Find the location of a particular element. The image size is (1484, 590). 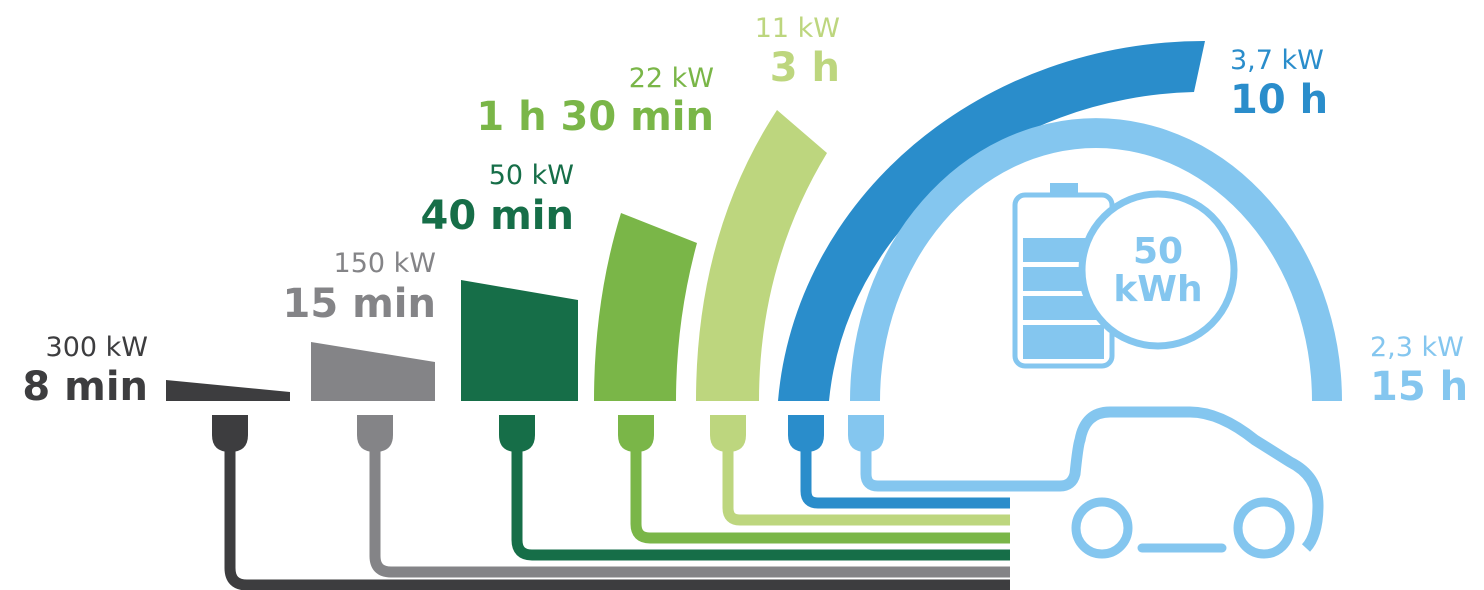

bar-300kw is located at coordinates (228, 390).